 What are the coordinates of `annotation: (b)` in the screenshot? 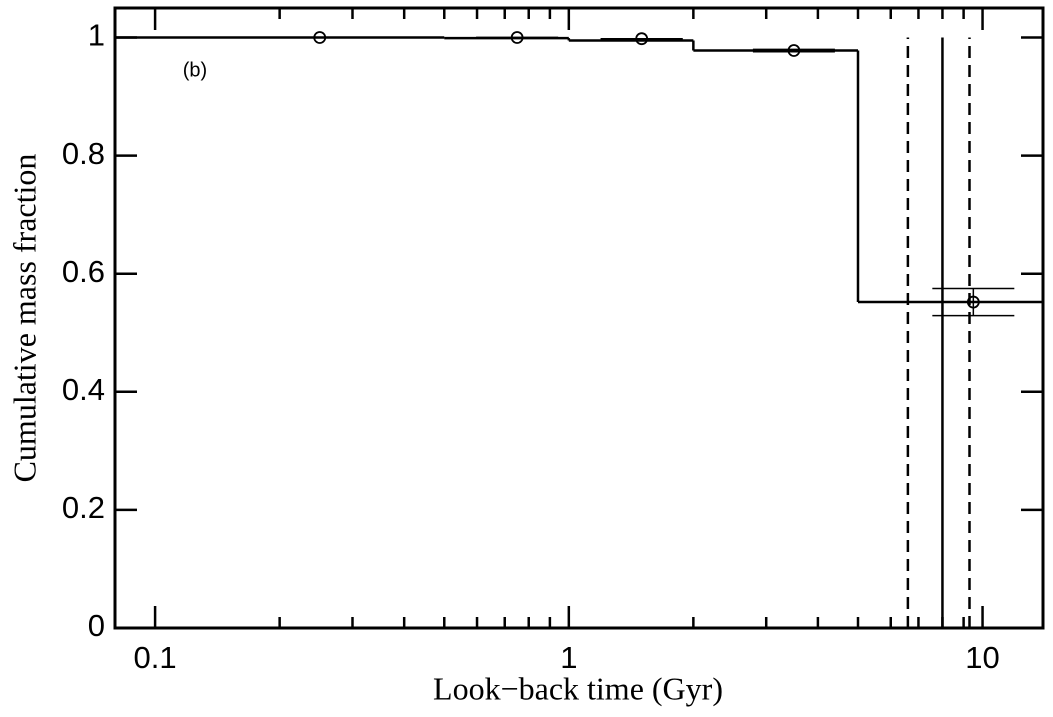 It's located at (195, 70).